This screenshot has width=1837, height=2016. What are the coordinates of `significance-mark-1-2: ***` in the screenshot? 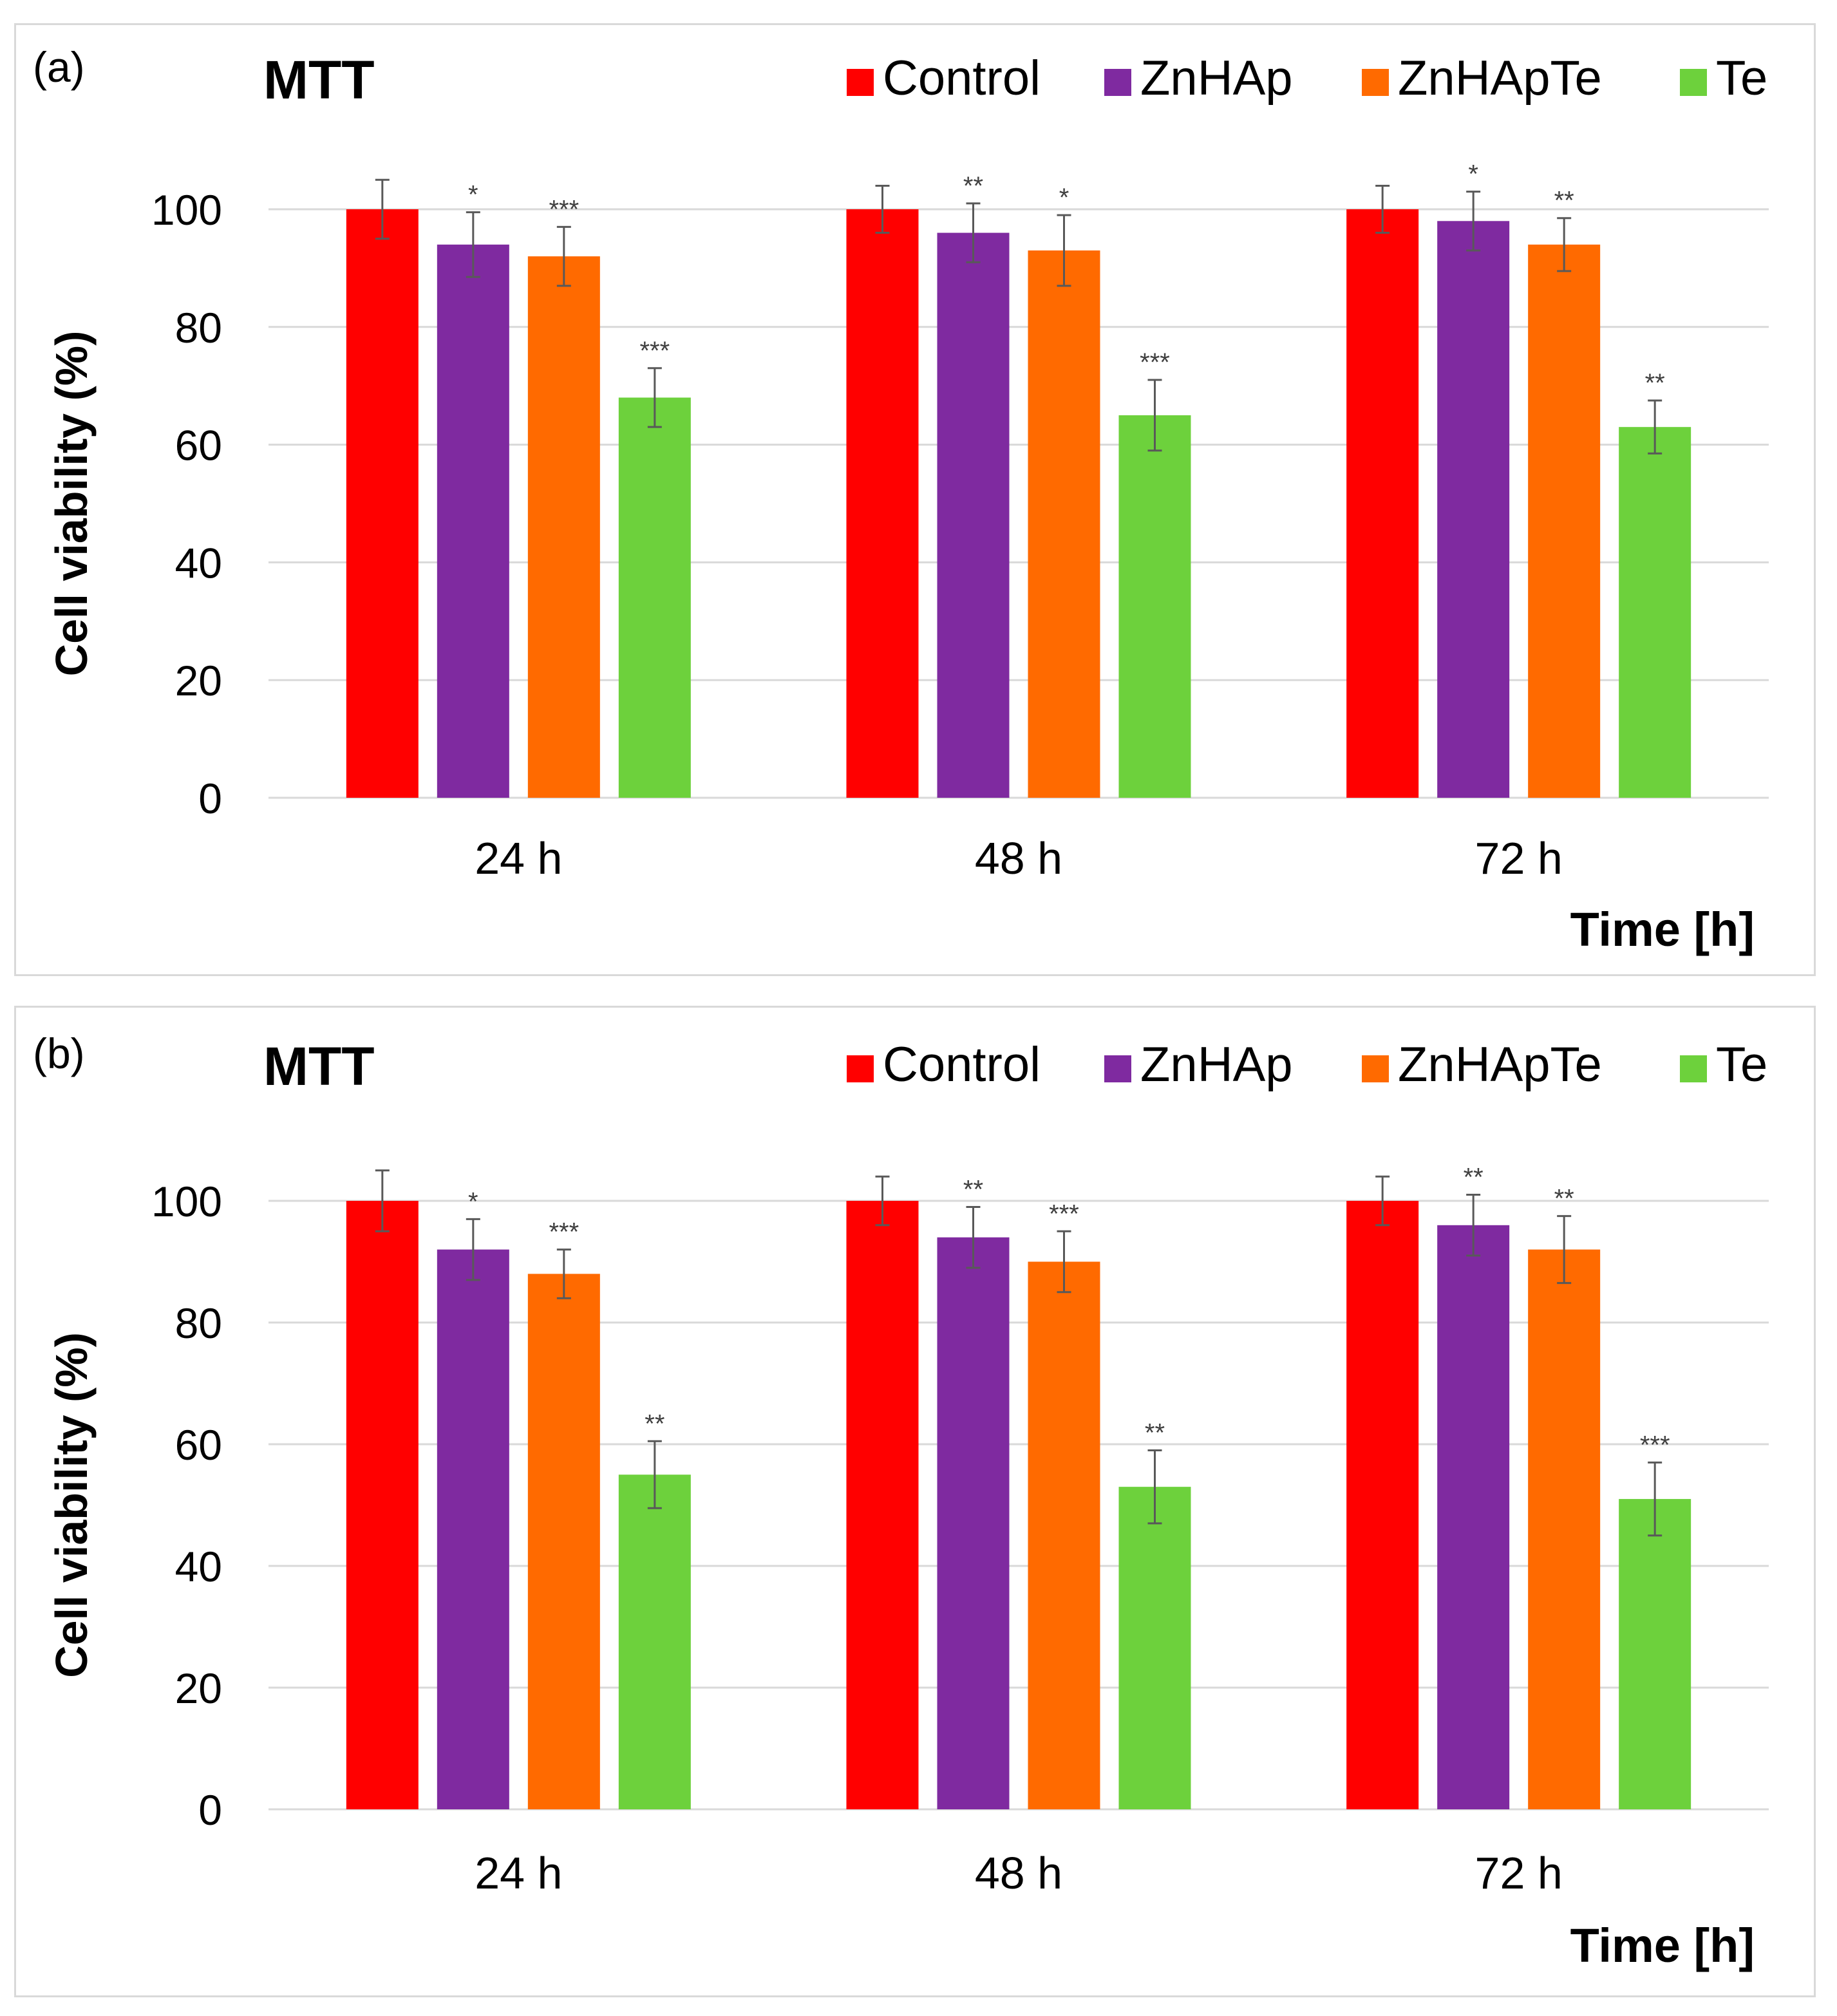 It's located at (1064, 1214).